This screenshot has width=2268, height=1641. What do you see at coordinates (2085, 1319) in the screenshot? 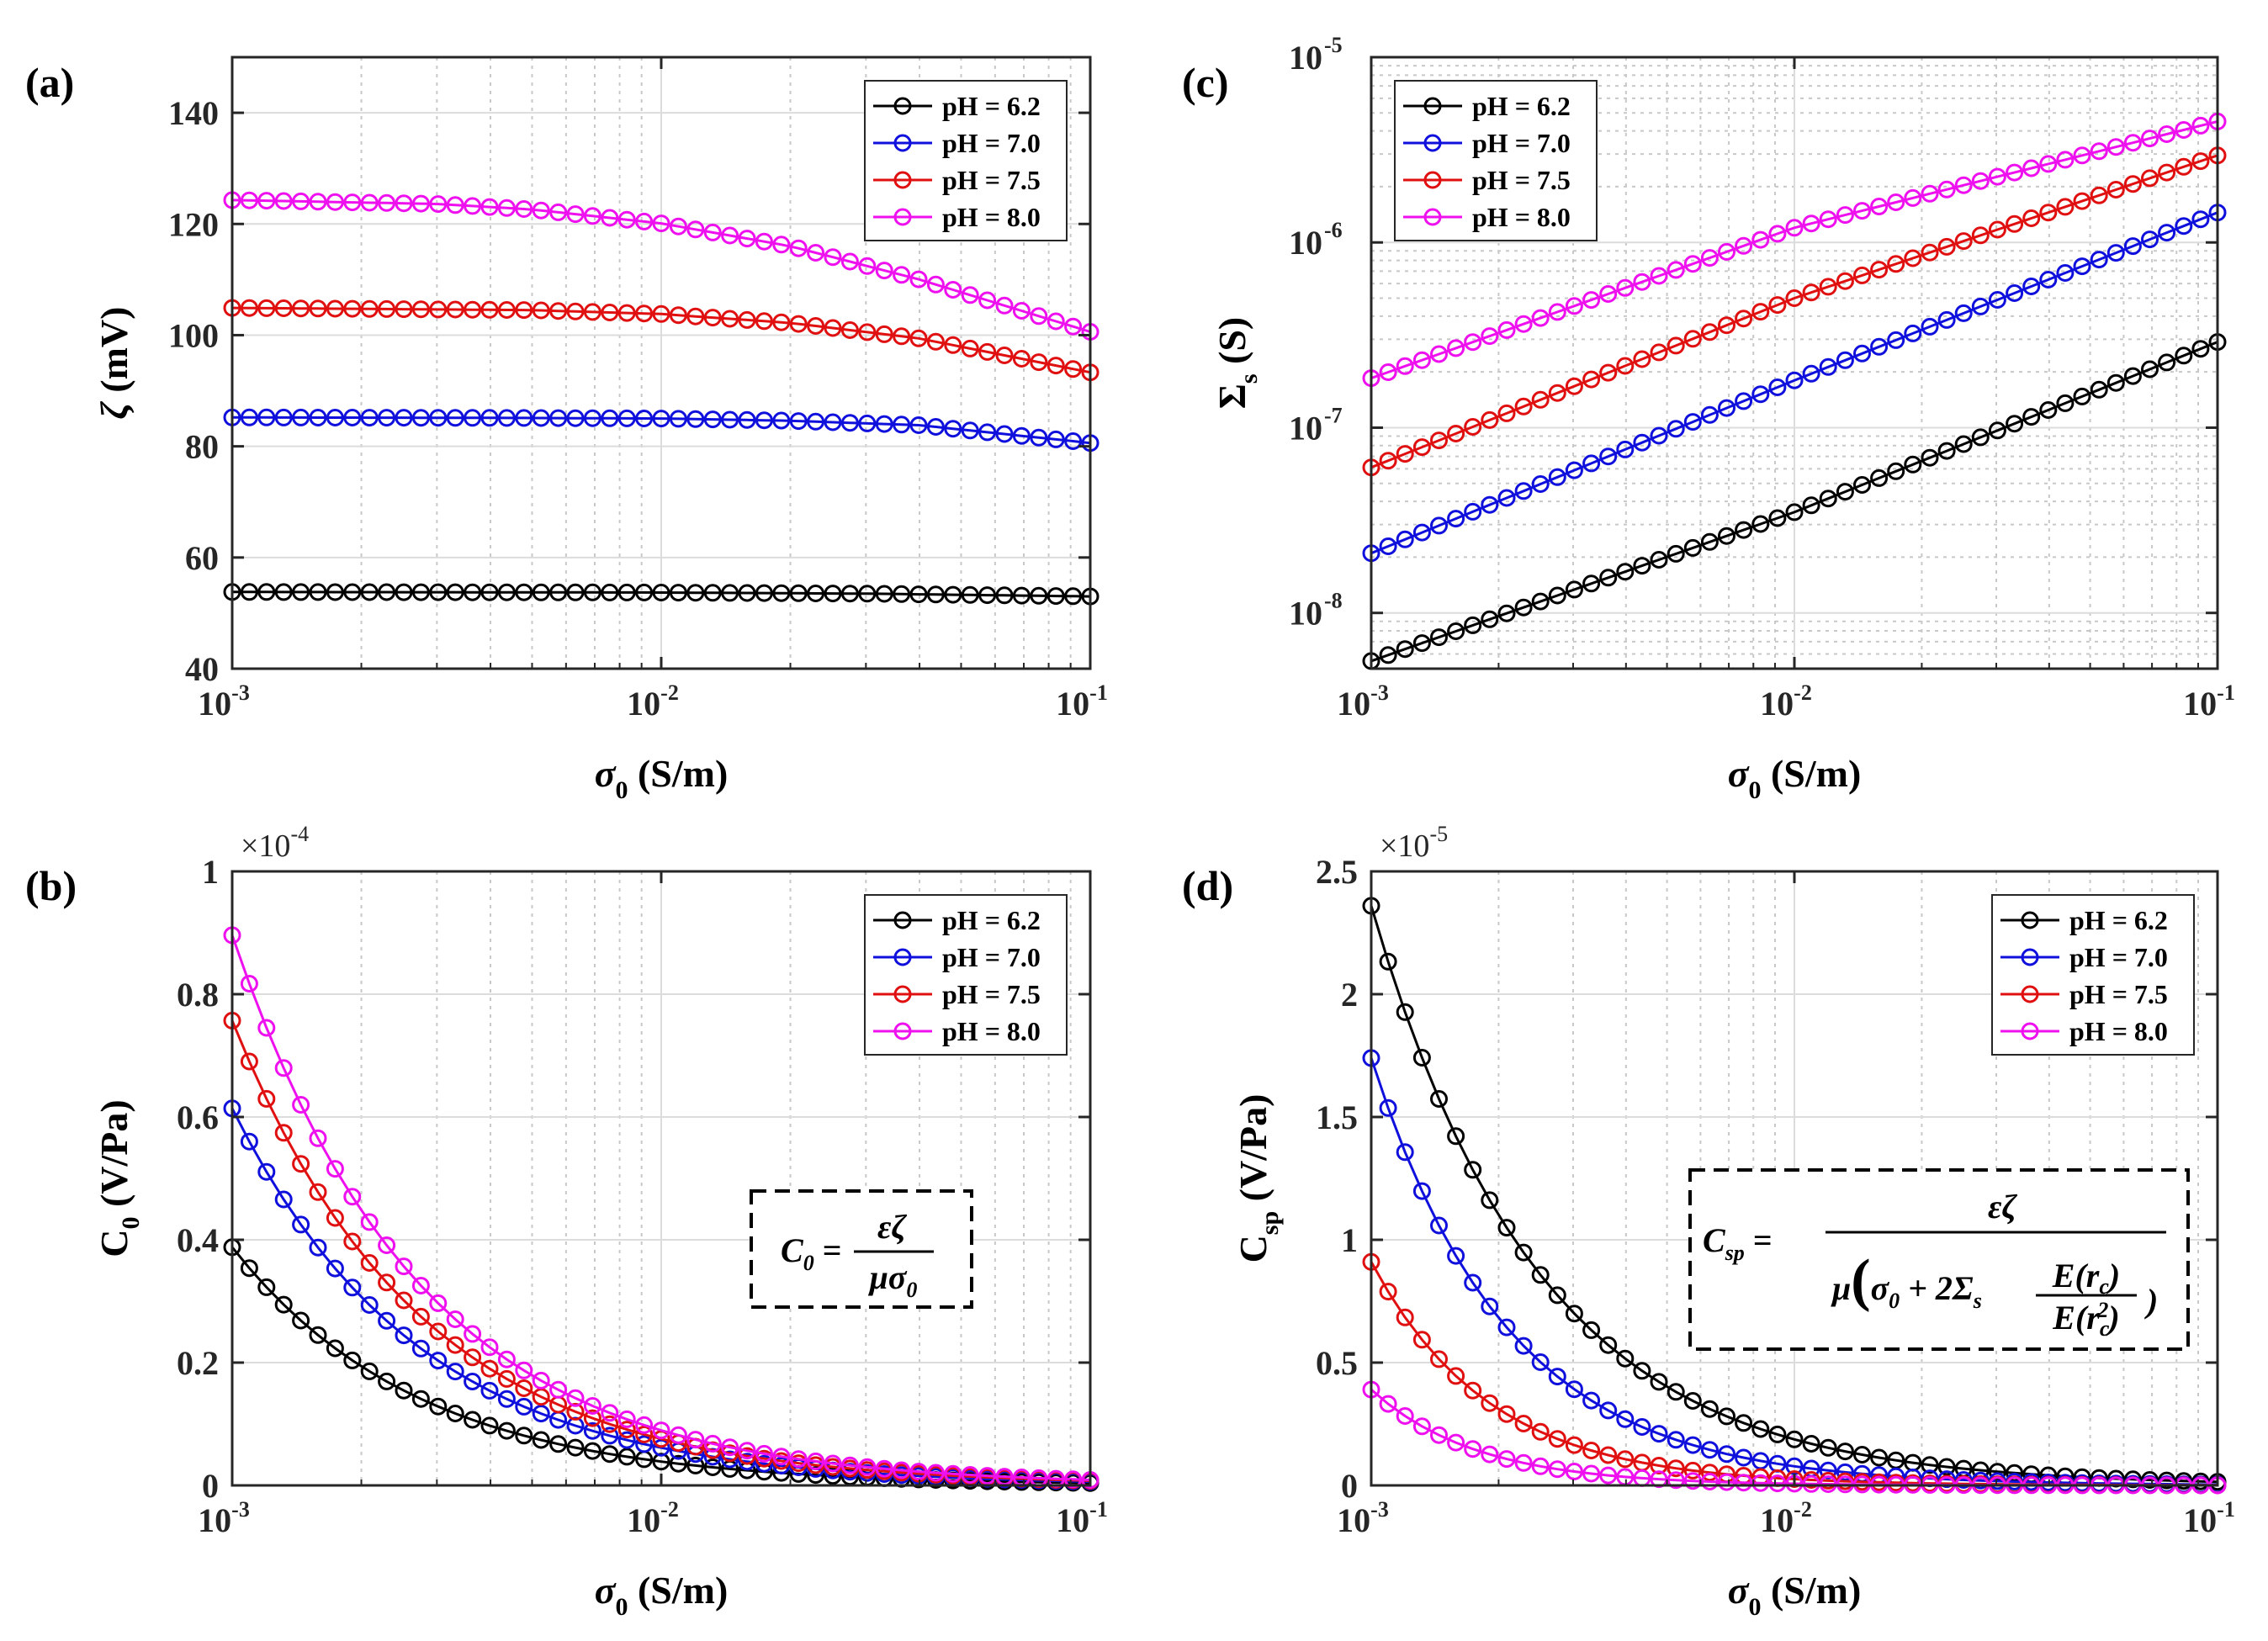
I see `formula-inner-denominator: E(rc2)` at bounding box center [2085, 1319].